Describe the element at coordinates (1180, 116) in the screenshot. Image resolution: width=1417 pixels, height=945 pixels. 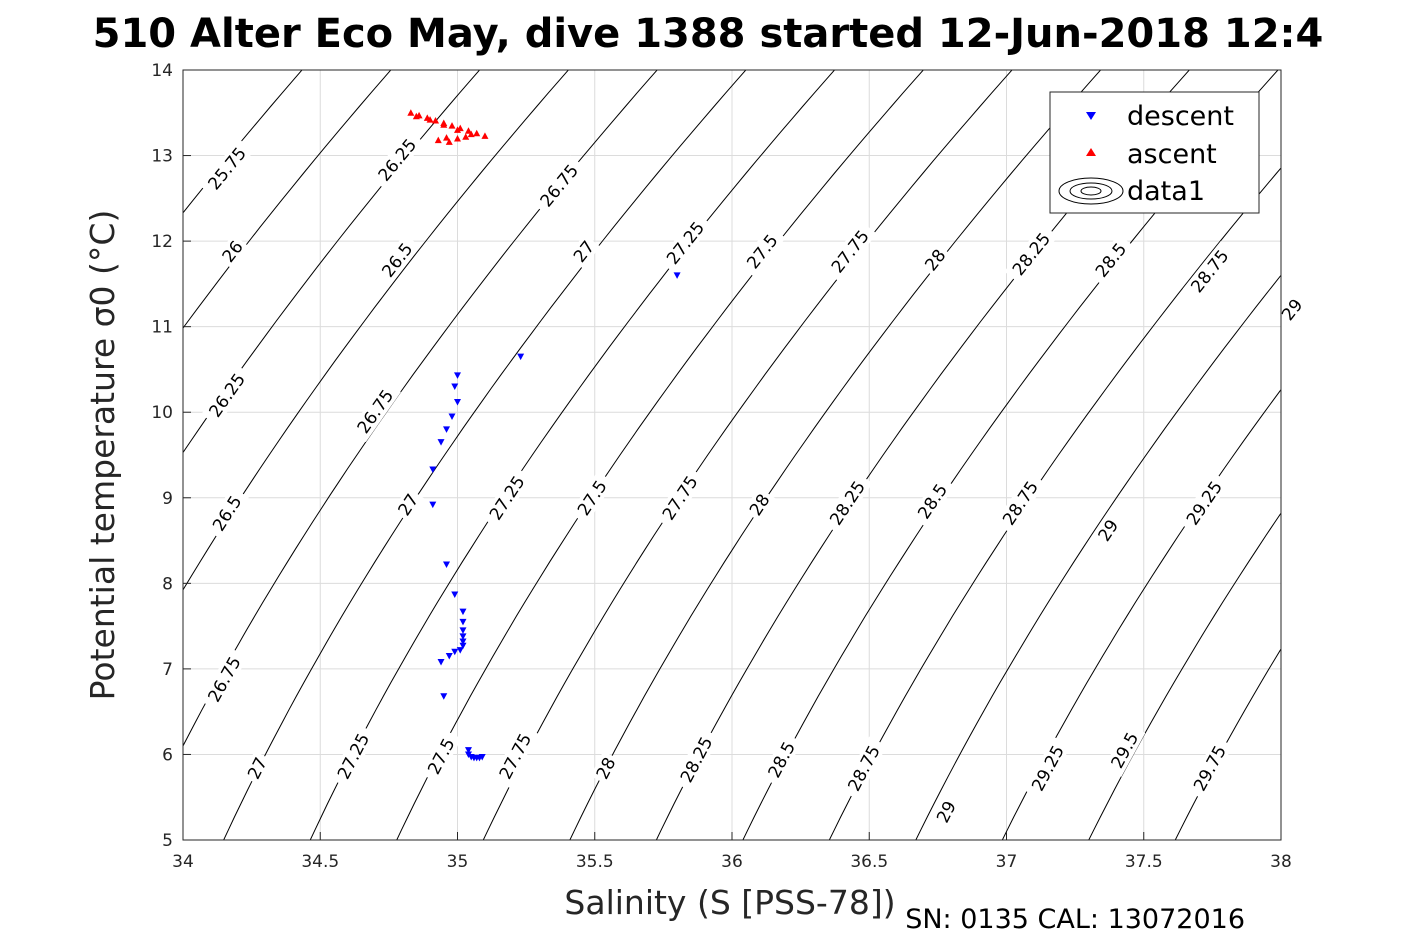
I see `legend-descent-label: descent` at that location.